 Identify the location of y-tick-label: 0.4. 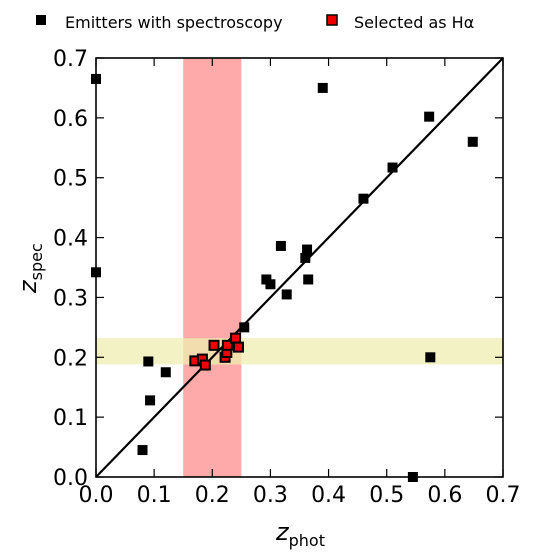
(70, 239).